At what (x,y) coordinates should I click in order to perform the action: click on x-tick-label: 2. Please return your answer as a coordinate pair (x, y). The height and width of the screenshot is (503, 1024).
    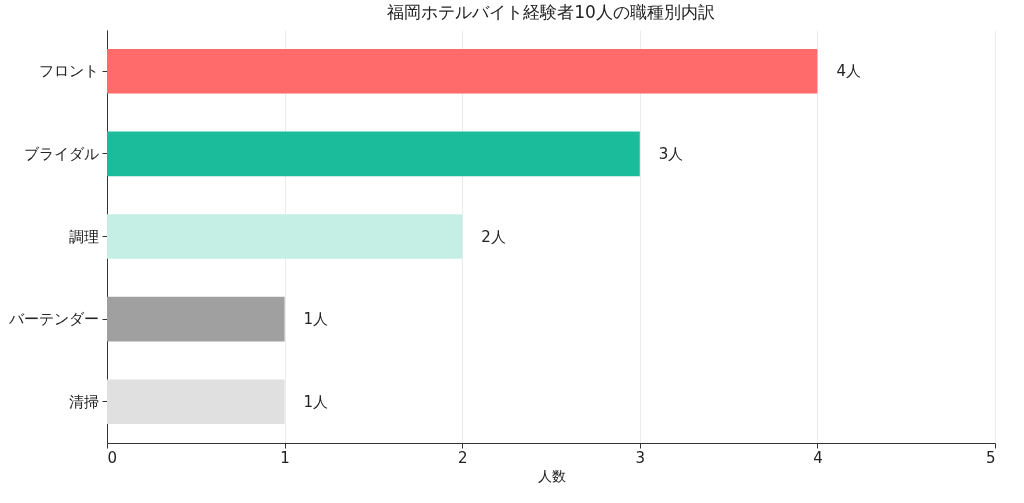
    Looking at the image, I should click on (462, 457).